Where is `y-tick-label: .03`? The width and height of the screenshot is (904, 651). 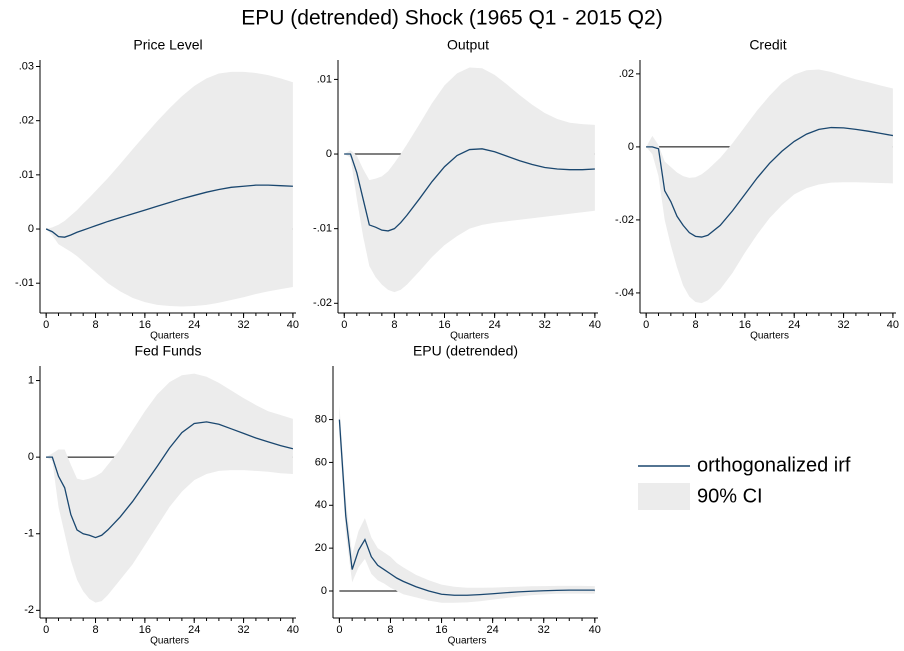
y-tick-label: .03 is located at coordinates (26, 66).